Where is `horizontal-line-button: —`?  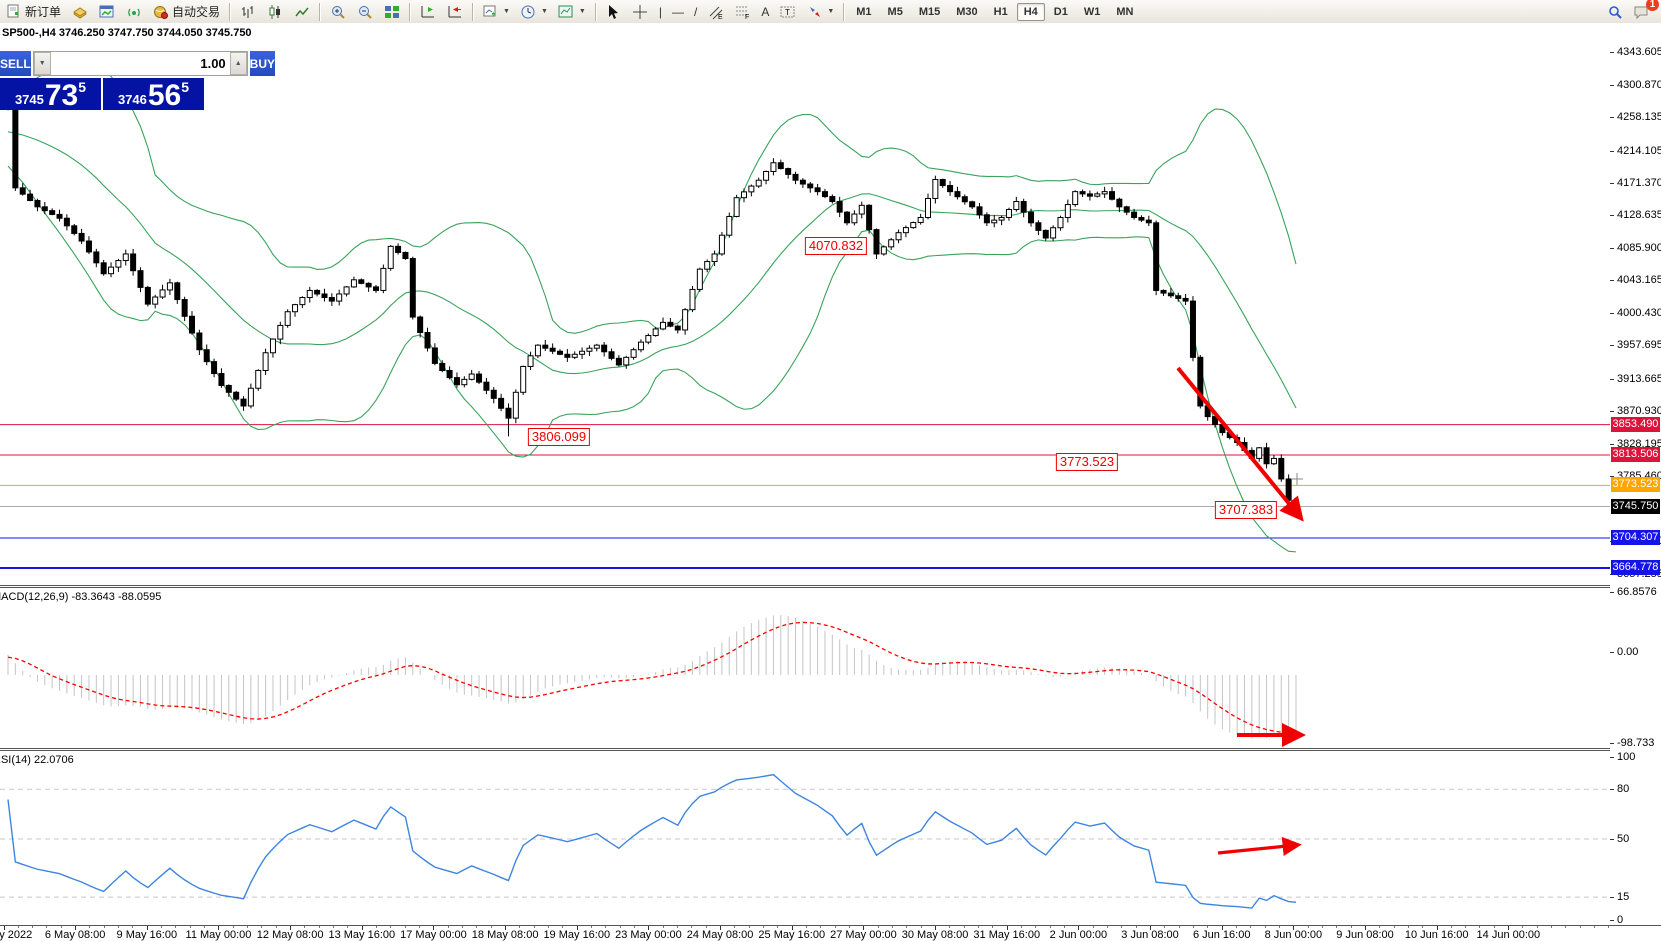 horizontal-line-button: — is located at coordinates (678, 12).